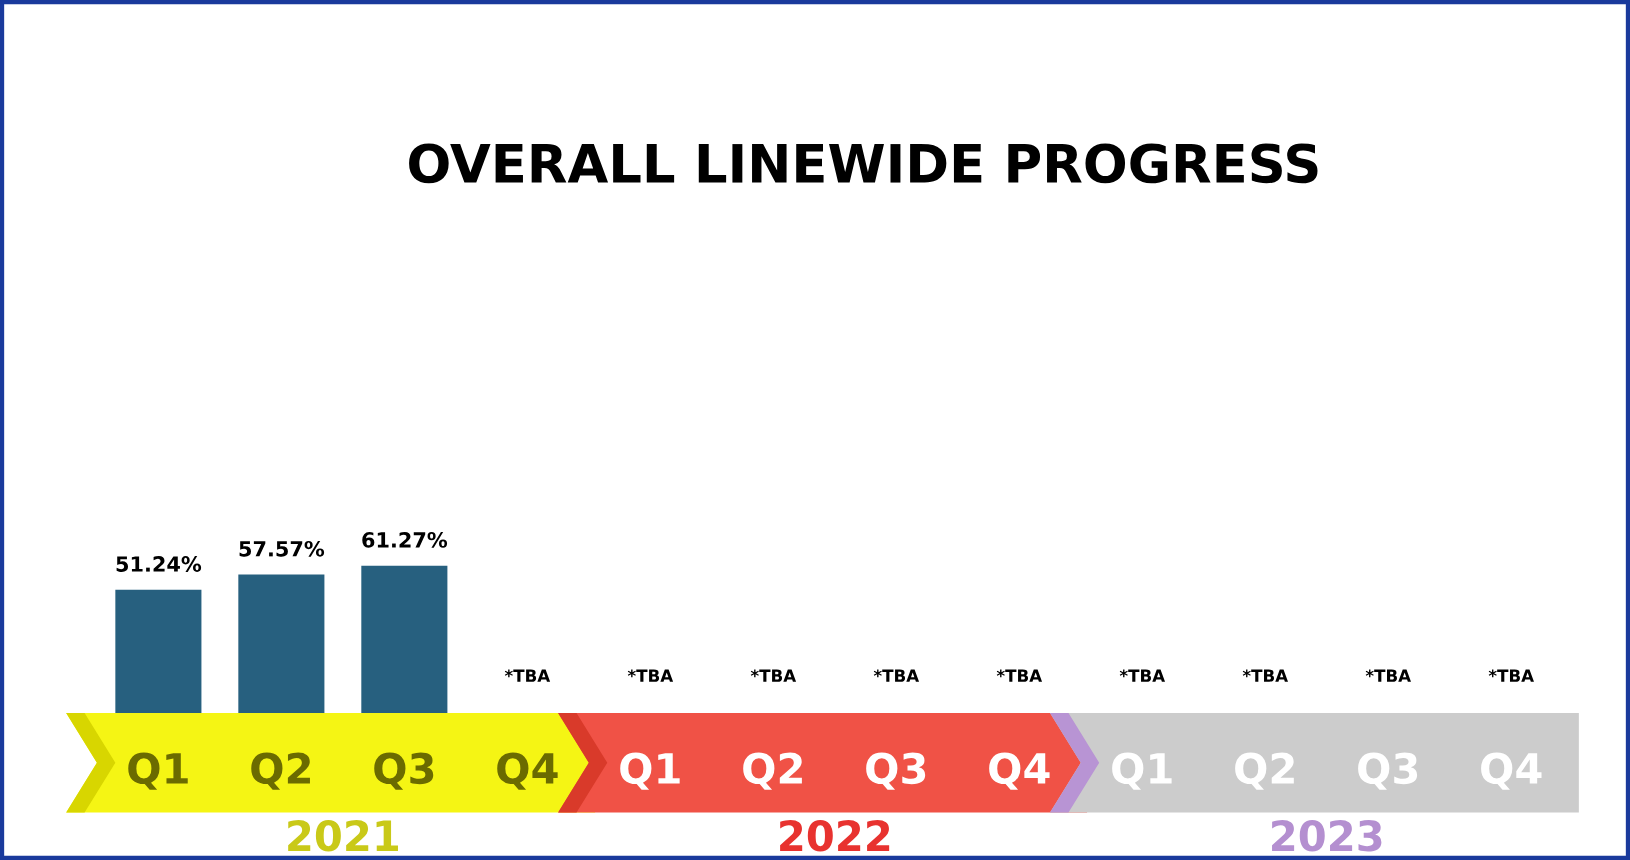 This screenshot has width=1630, height=860. Describe the element at coordinates (405, 540) in the screenshot. I see `data-label: 61.27%` at that location.